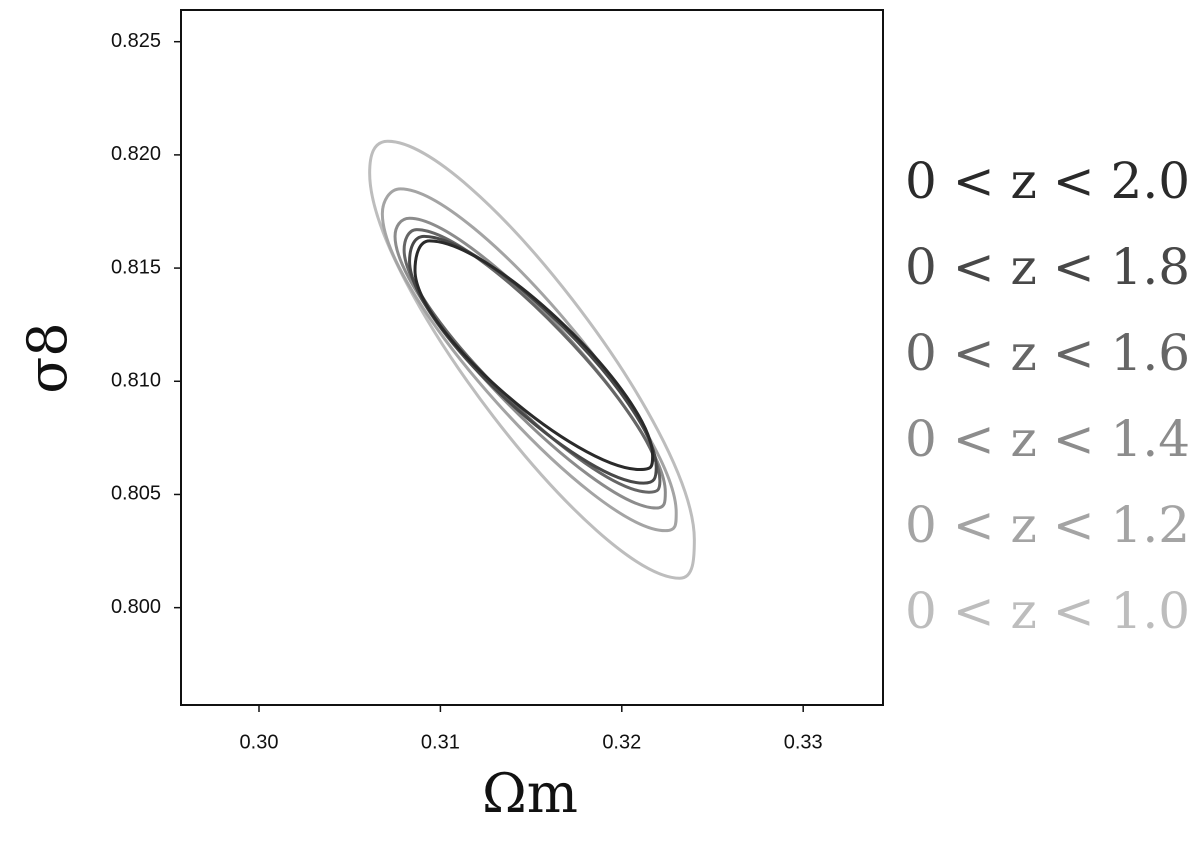 The height and width of the screenshot is (852, 1200). Describe the element at coordinates (1047, 353) in the screenshot. I see `legend-label: 0 < z < 1.6` at that location.